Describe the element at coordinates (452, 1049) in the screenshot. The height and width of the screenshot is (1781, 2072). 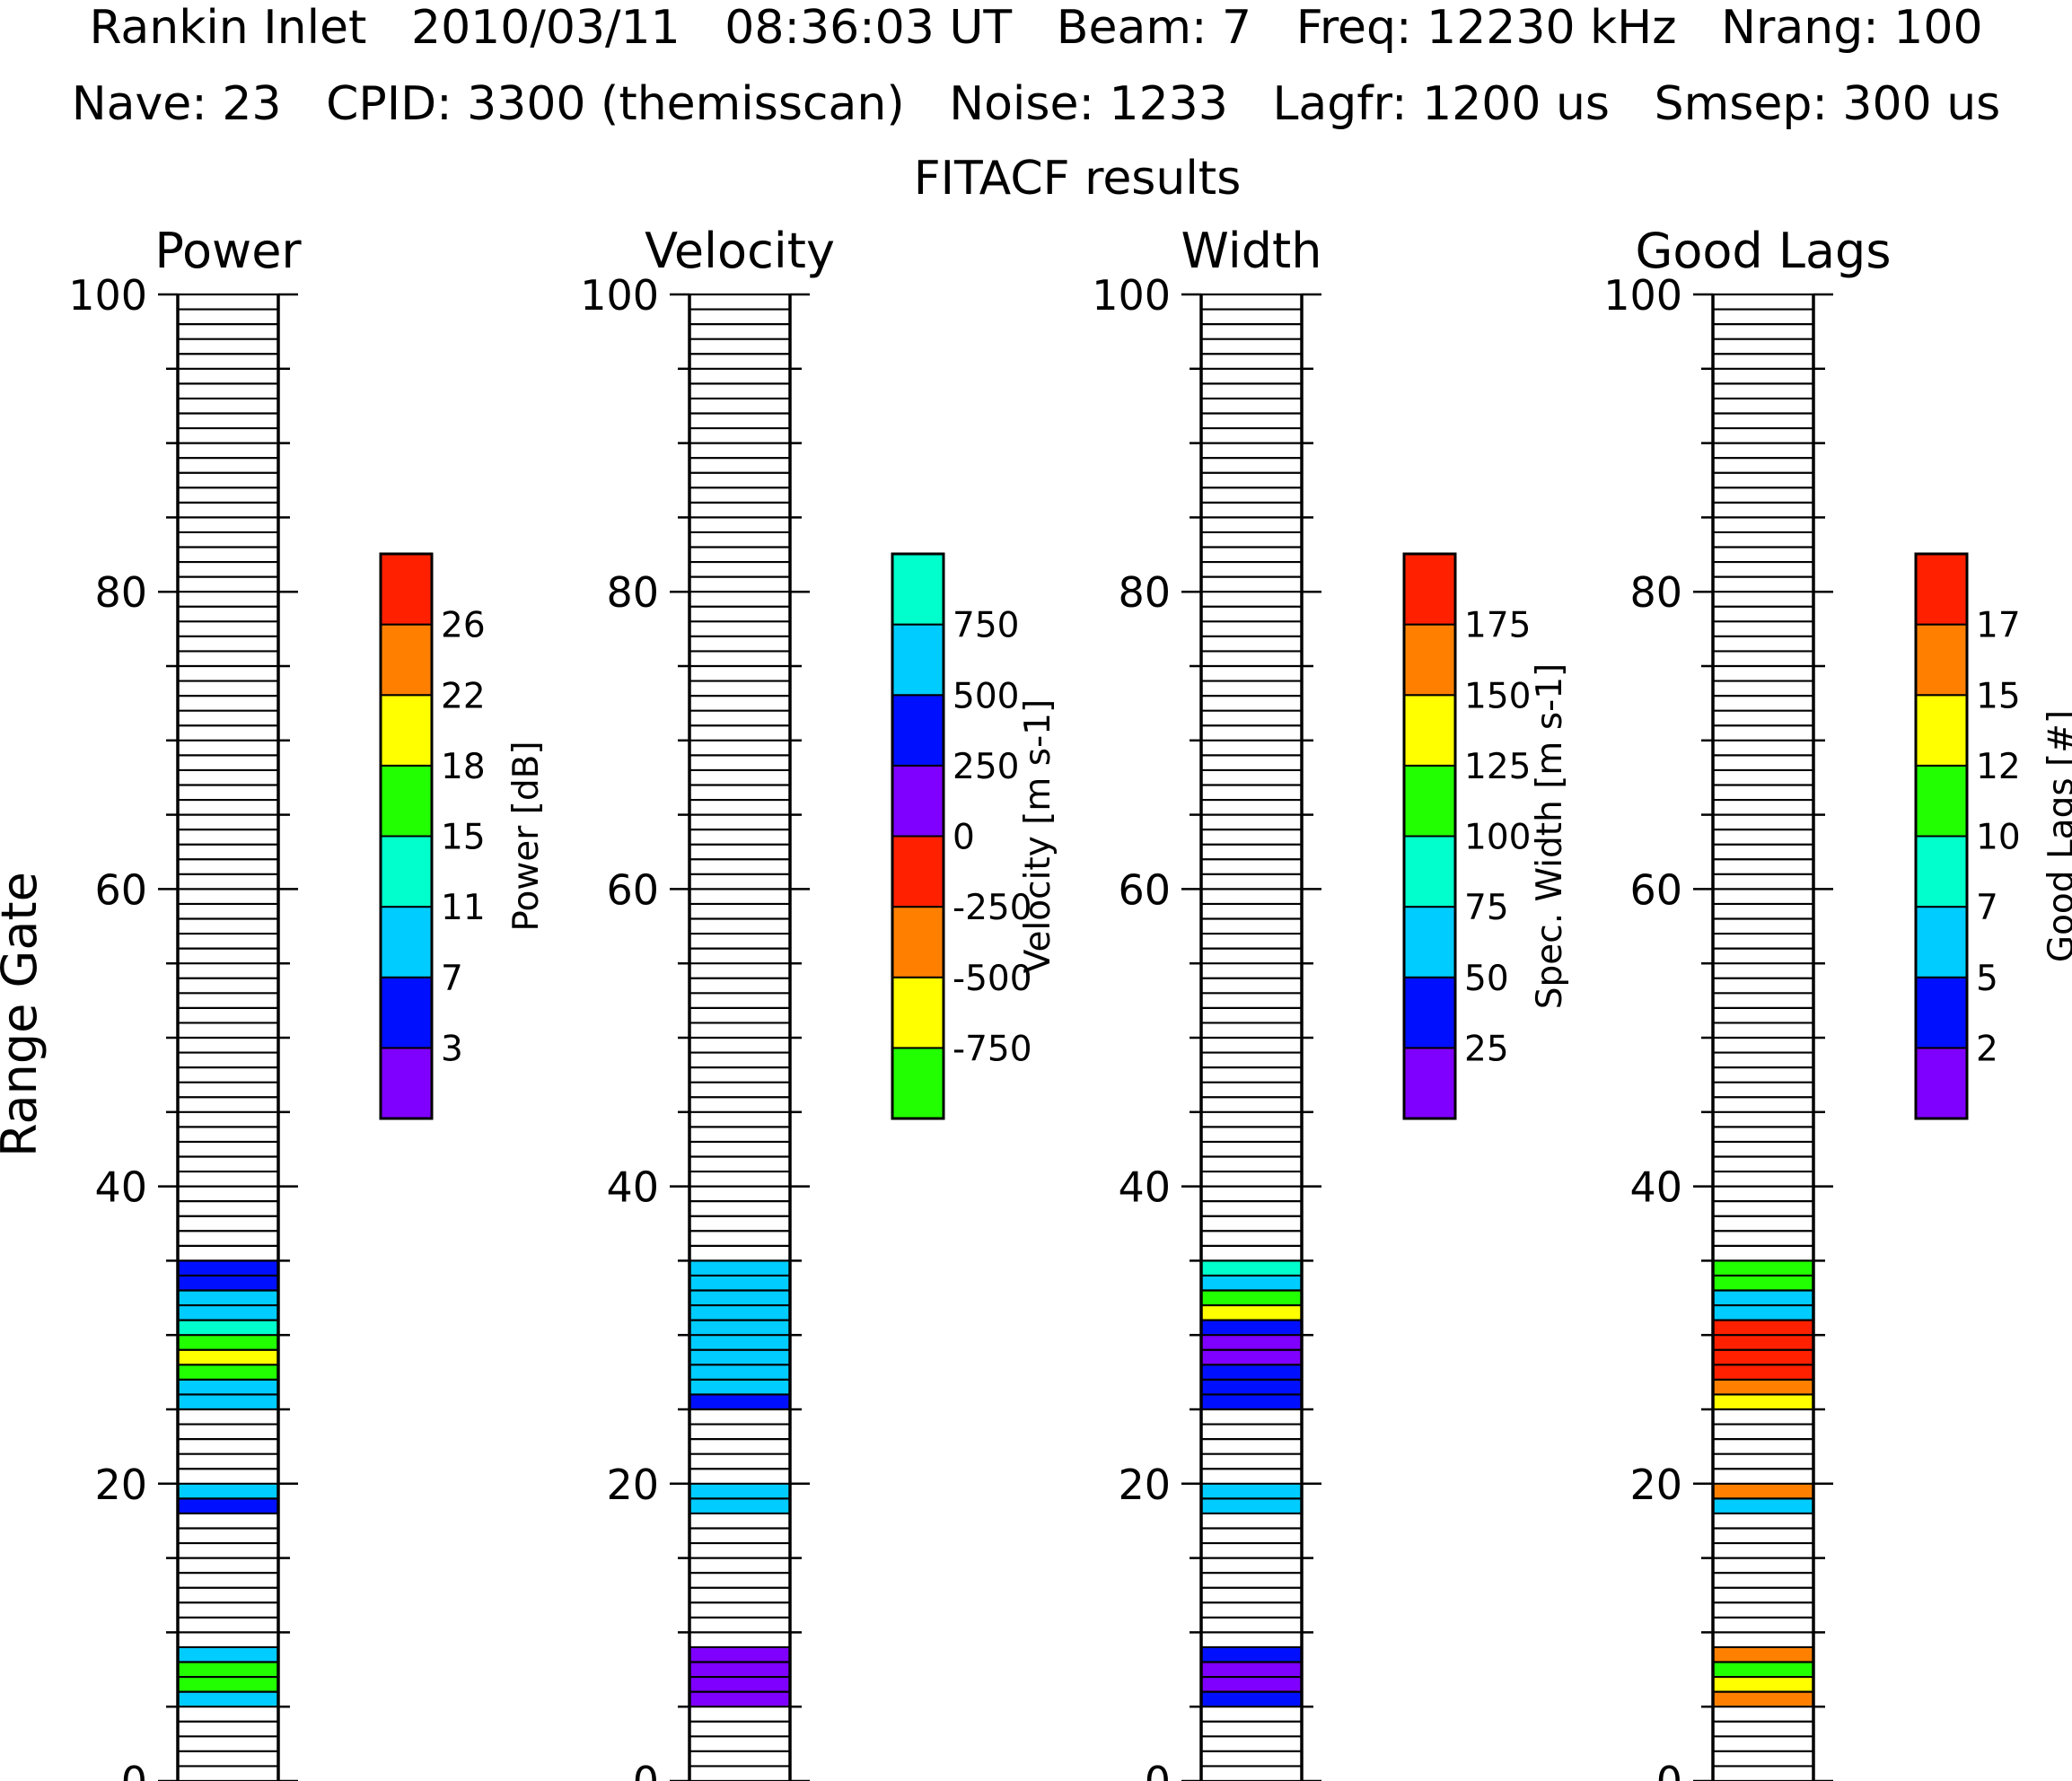
I see `colorbar-tick-label: 3` at that location.